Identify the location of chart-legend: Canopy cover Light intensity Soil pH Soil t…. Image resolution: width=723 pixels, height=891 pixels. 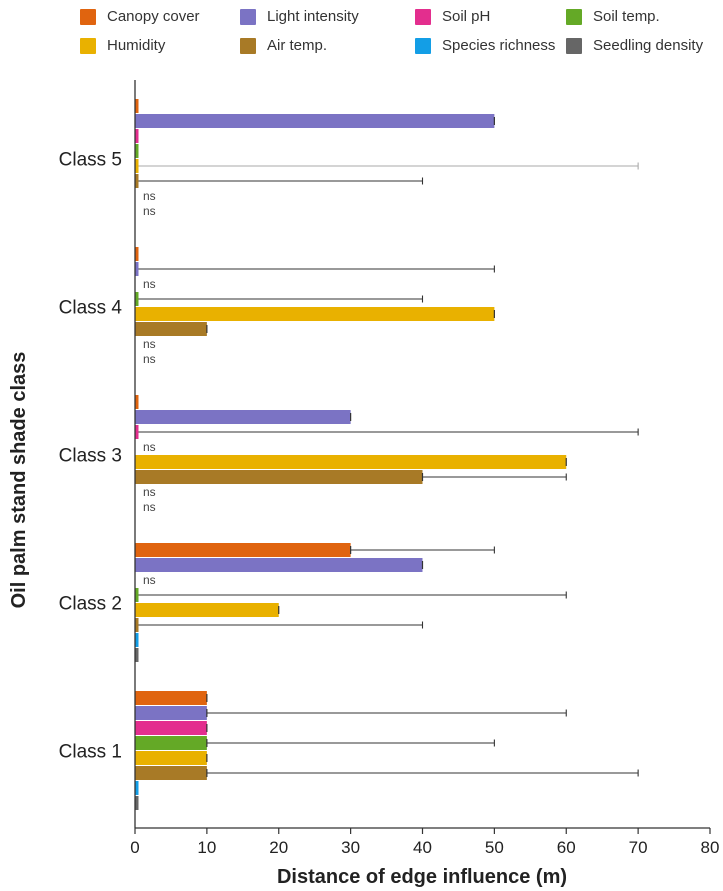
(361, 33).